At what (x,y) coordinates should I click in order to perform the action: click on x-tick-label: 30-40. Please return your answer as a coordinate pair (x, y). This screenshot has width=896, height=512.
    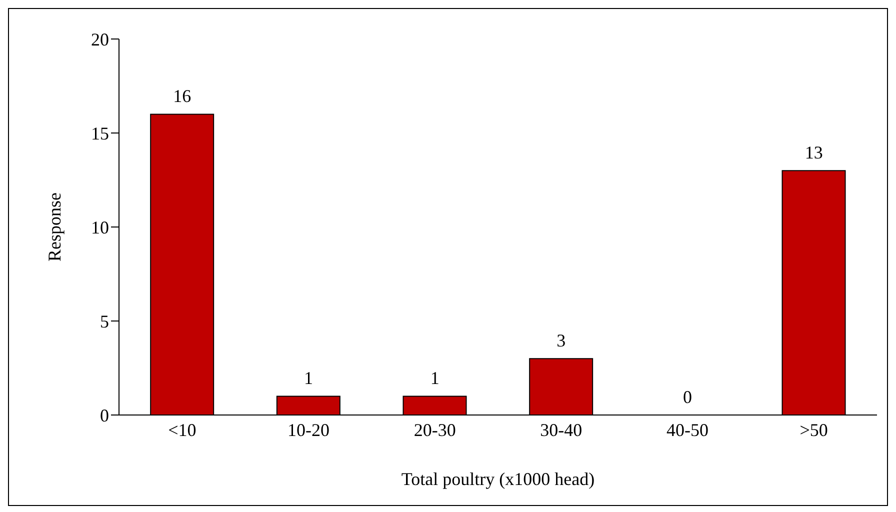
    Looking at the image, I should click on (561, 430).